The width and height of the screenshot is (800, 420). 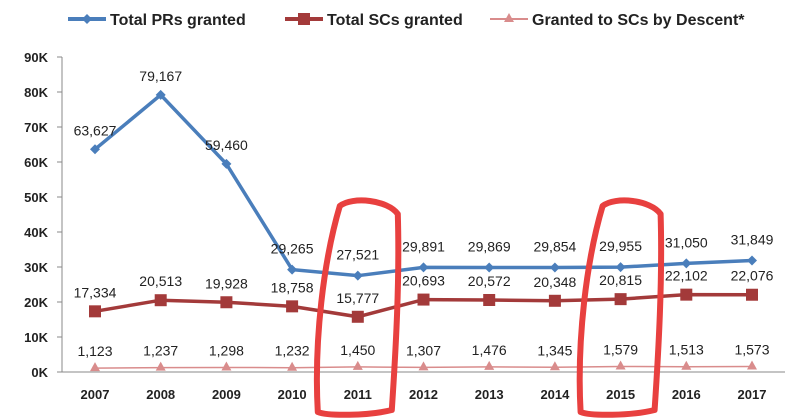 I want to click on data-label: 1,450, so click(x=357, y=350).